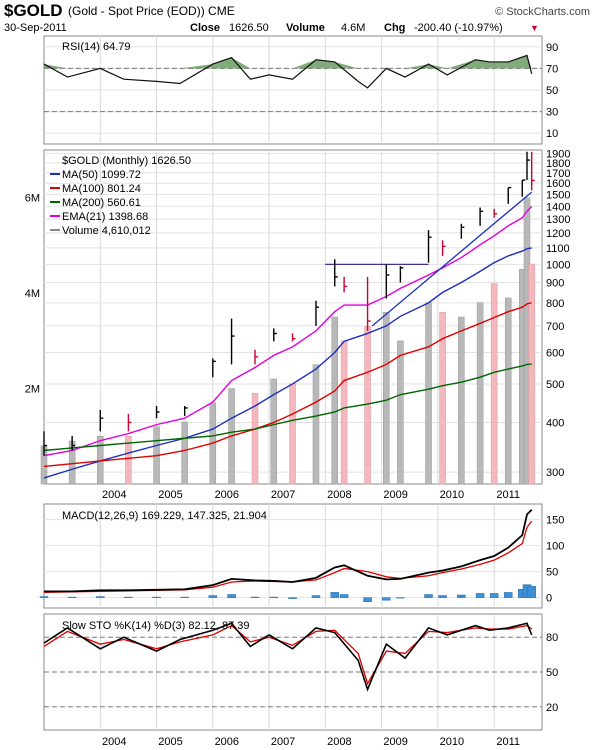  What do you see at coordinates (558, 155) in the screenshot?
I see `price-tick-label: 1900` at bounding box center [558, 155].